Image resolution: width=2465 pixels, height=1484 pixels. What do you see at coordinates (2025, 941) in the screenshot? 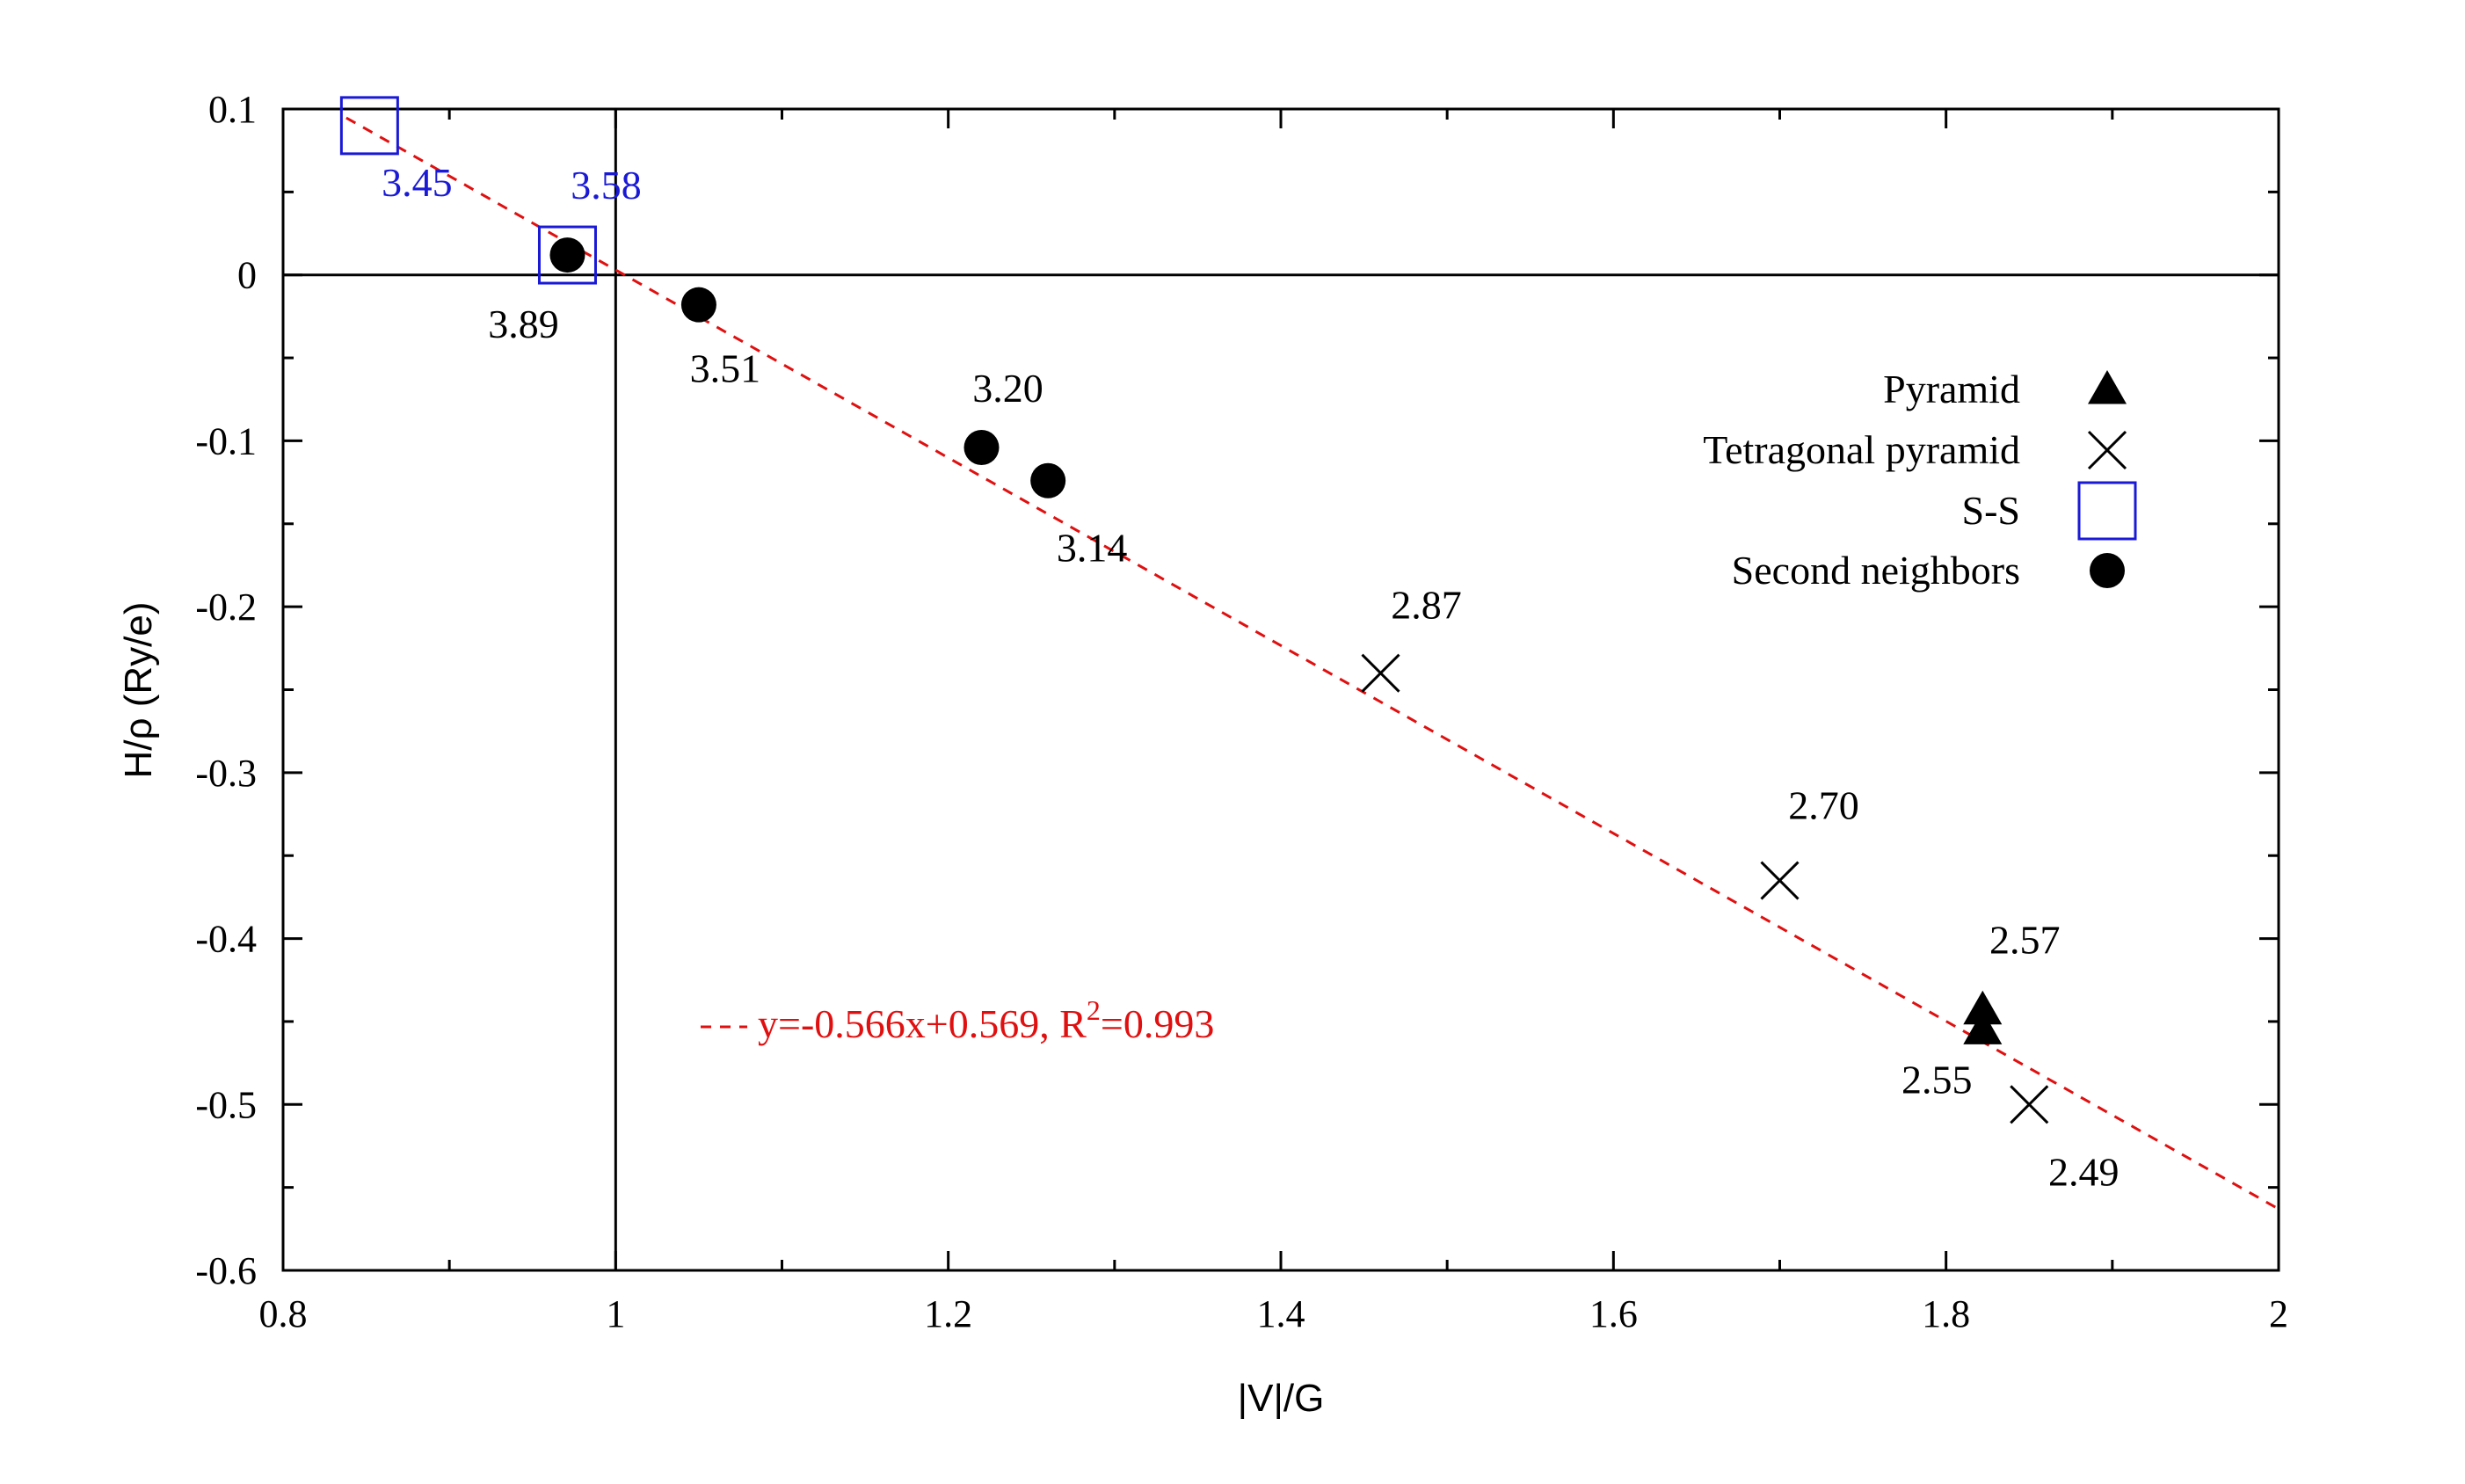
I see `point-label: 2.57` at bounding box center [2025, 941].